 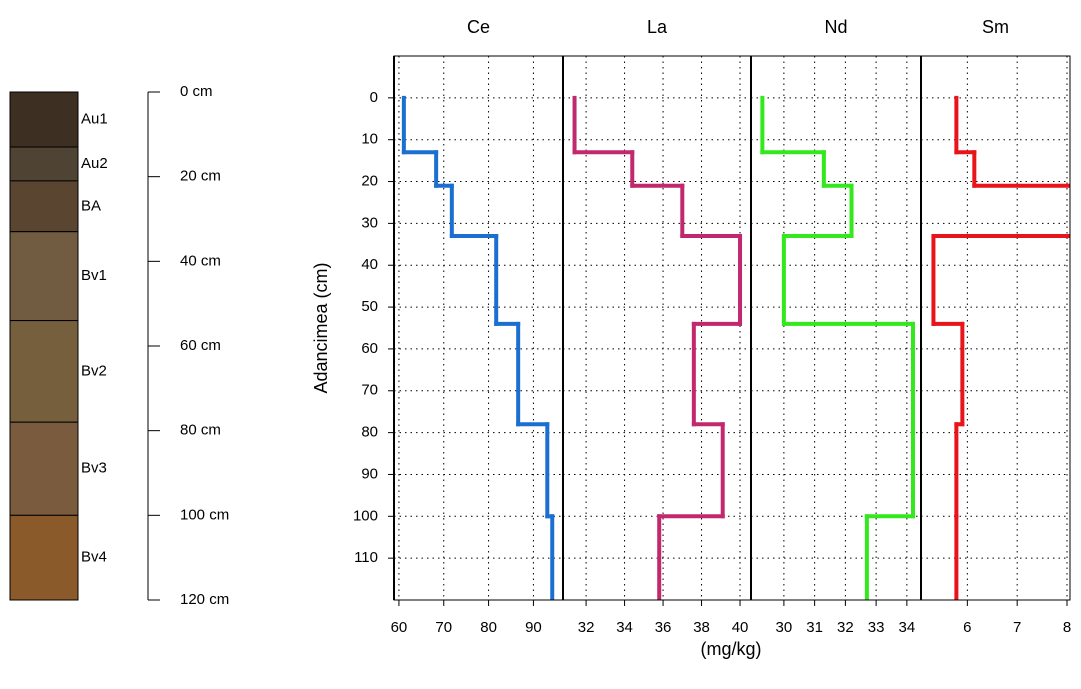 I want to click on x-tick-label: 90, so click(x=533, y=627).